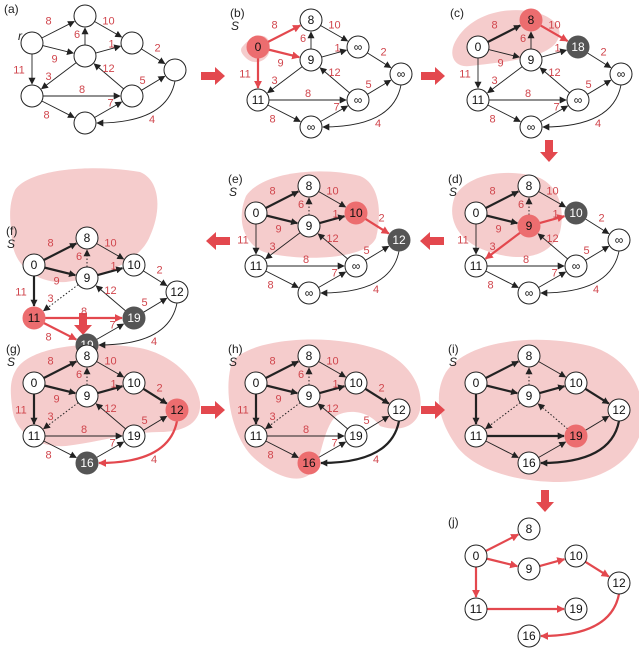 The image size is (639, 659). Describe the element at coordinates (358, 47) in the screenshot. I see `node-q: ∞` at that location.